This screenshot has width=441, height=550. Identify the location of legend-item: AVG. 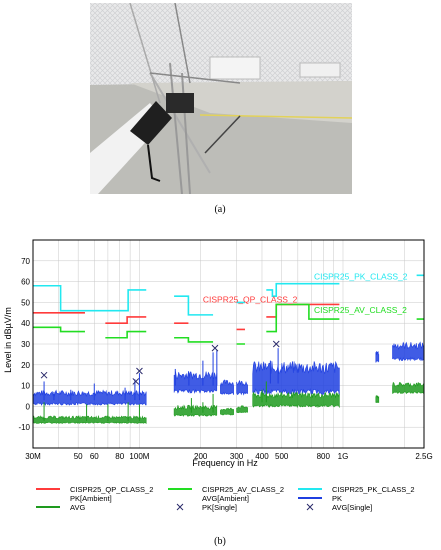
(60, 507).